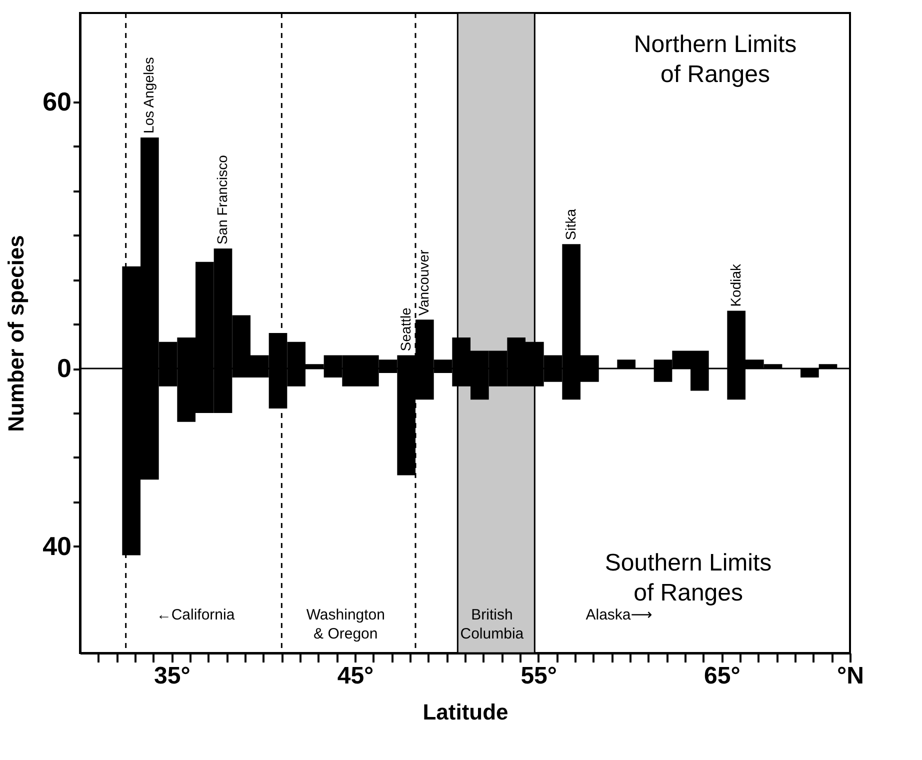 The image size is (922, 760). What do you see at coordinates (424, 282) in the screenshot?
I see `annotation: Vancouver` at bounding box center [424, 282].